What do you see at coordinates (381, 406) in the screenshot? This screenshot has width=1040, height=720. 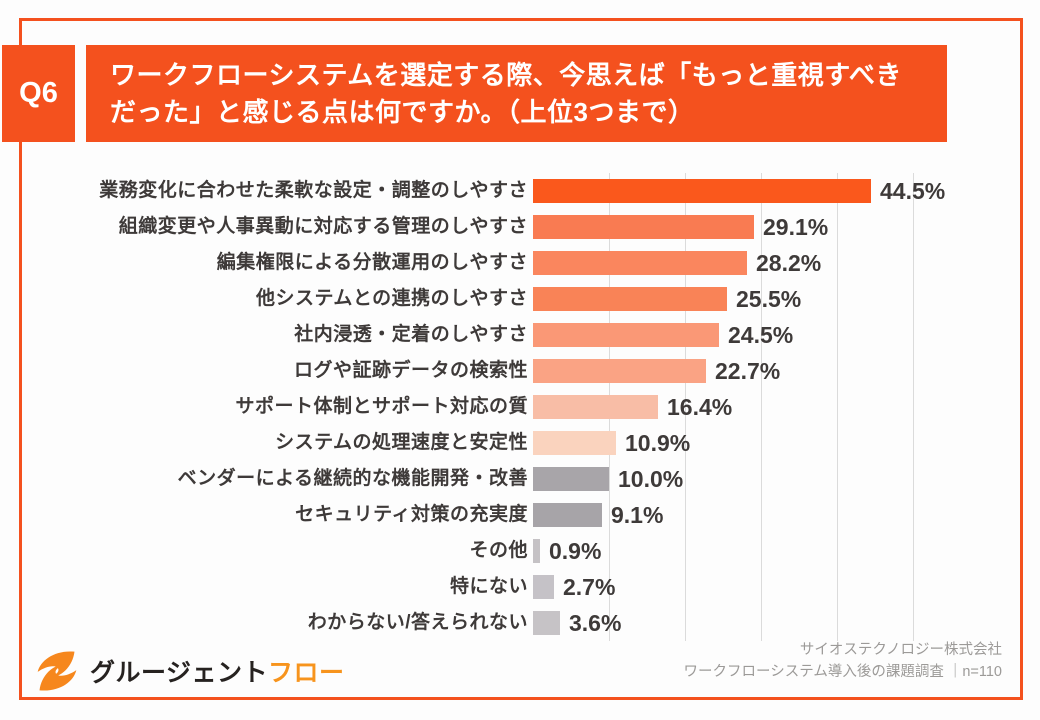 I see `category-label: サポート体制とサポート対応の質` at bounding box center [381, 406].